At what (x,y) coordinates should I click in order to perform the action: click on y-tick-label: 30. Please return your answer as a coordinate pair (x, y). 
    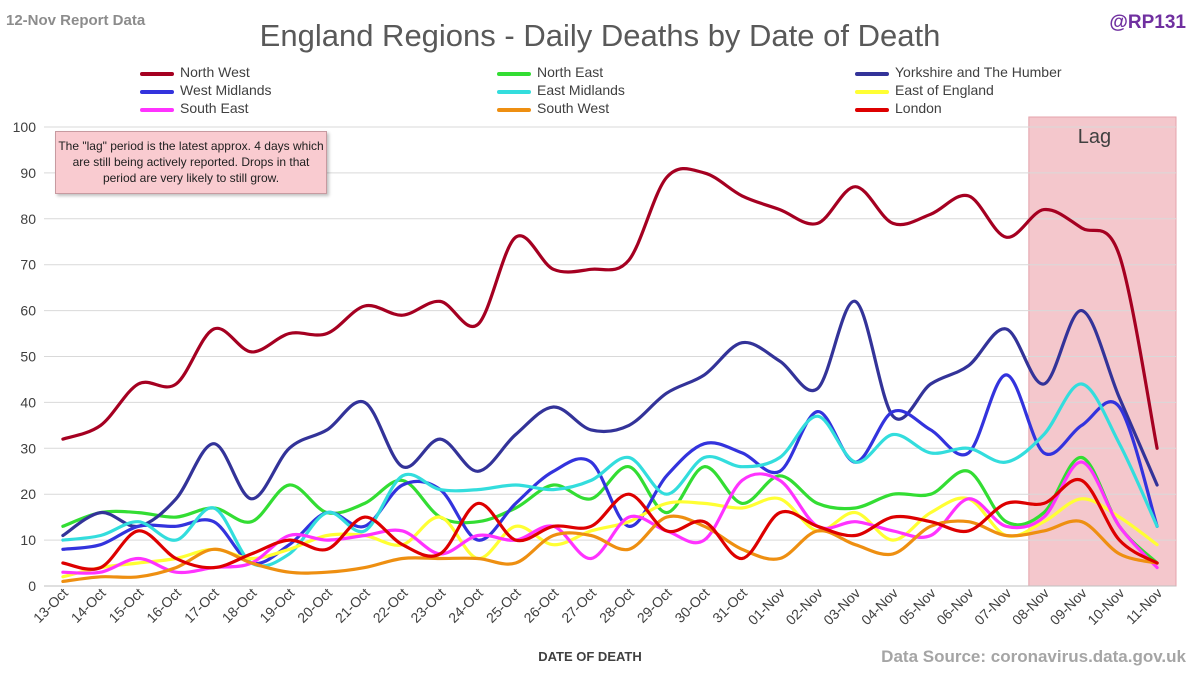
    Looking at the image, I should click on (28, 448).